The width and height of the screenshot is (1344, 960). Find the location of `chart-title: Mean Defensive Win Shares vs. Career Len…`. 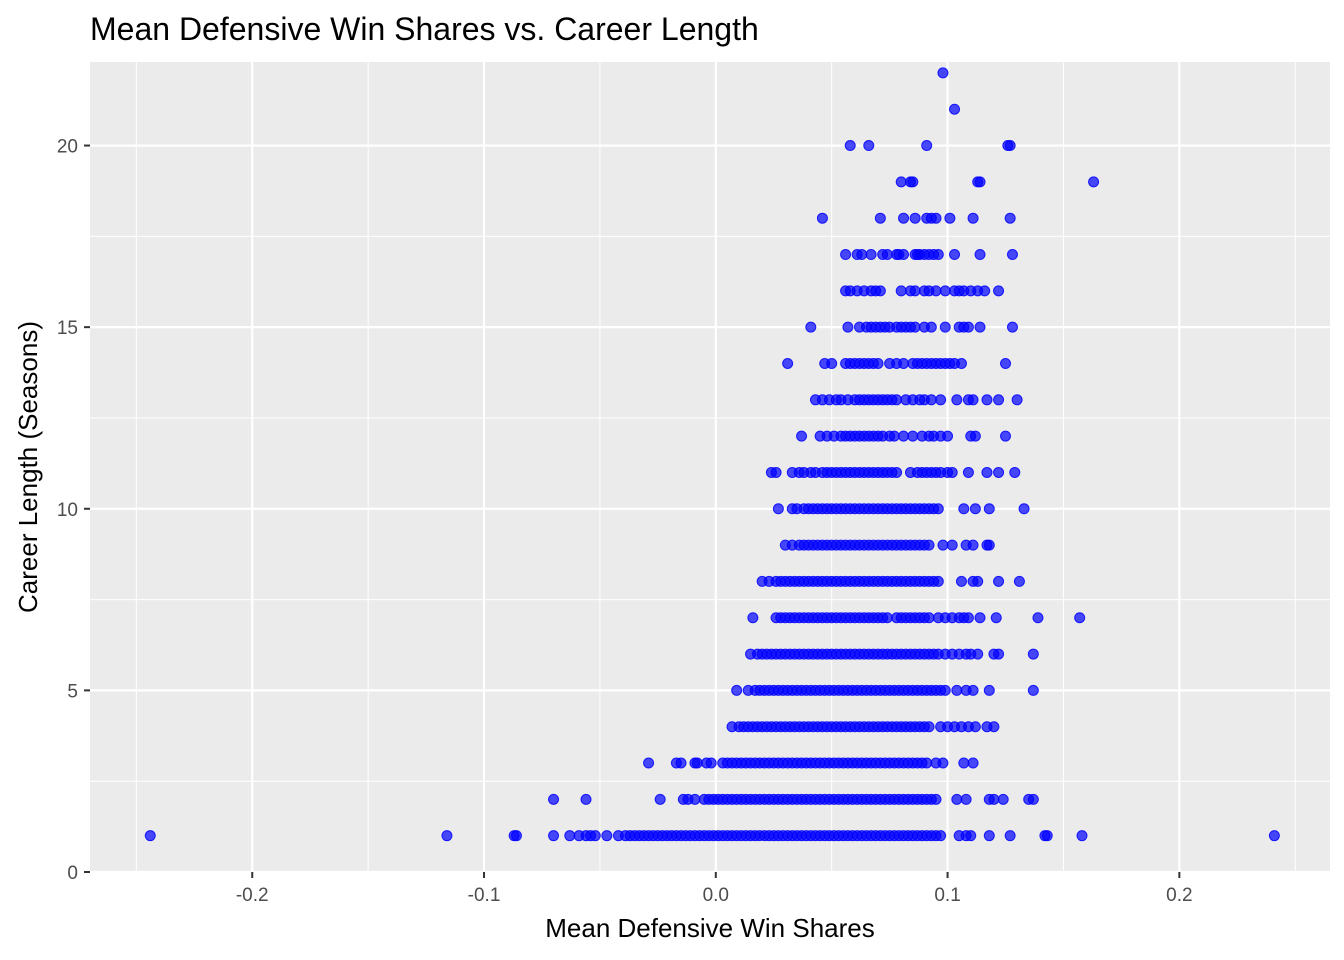

chart-title: Mean Defensive Win Shares vs. Career Len… is located at coordinates (424, 29).